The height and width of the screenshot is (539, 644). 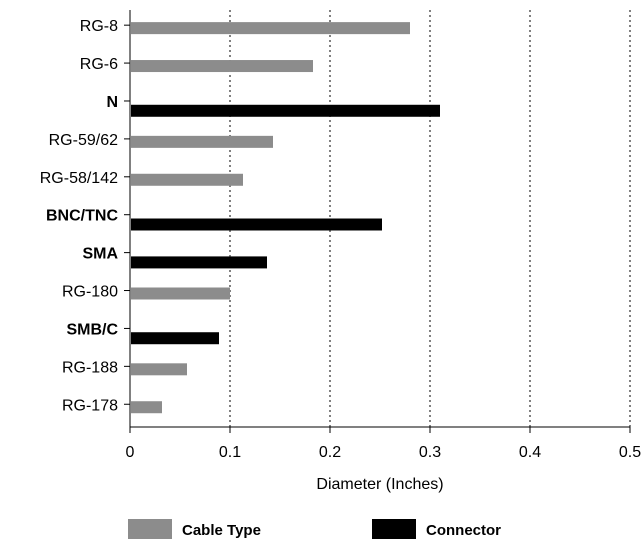 I want to click on category-label: RG-180, so click(x=90, y=292).